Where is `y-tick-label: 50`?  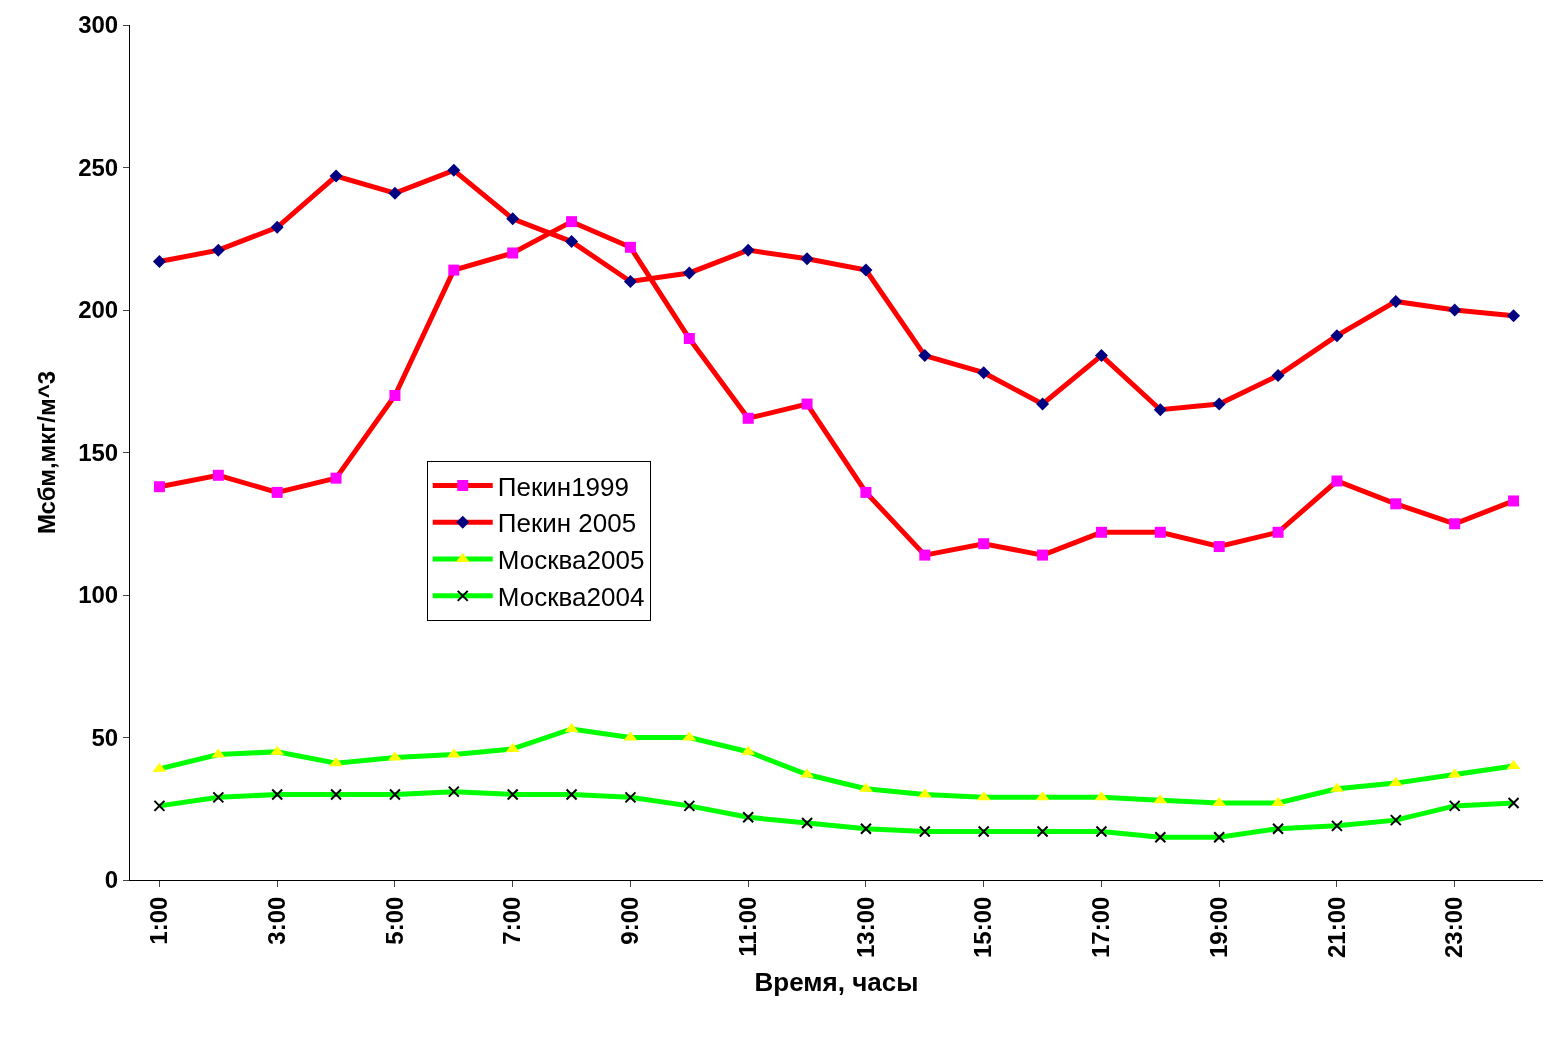 y-tick-label: 50 is located at coordinates (105, 737).